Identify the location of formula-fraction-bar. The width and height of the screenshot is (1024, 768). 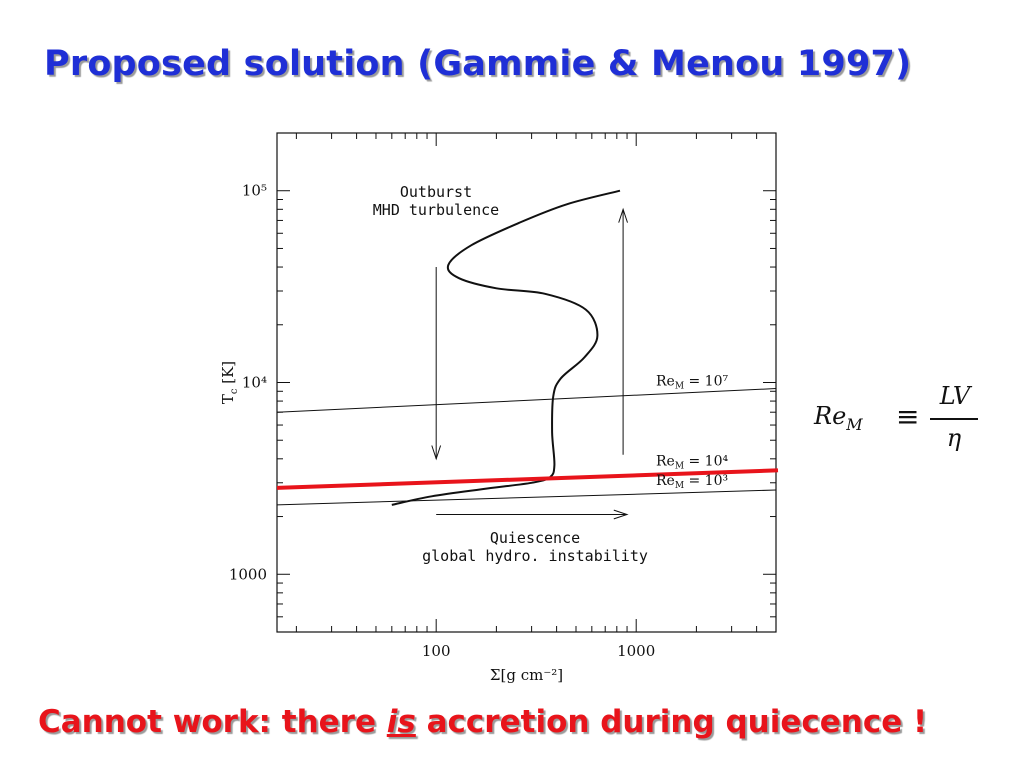
(954, 419).